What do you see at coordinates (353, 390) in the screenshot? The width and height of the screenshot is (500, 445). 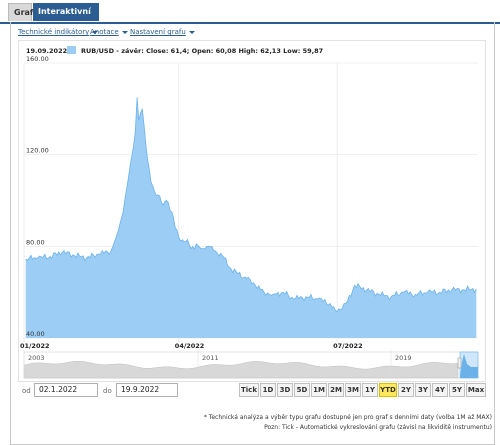 I see `zoom-button-3m: 3M` at bounding box center [353, 390].